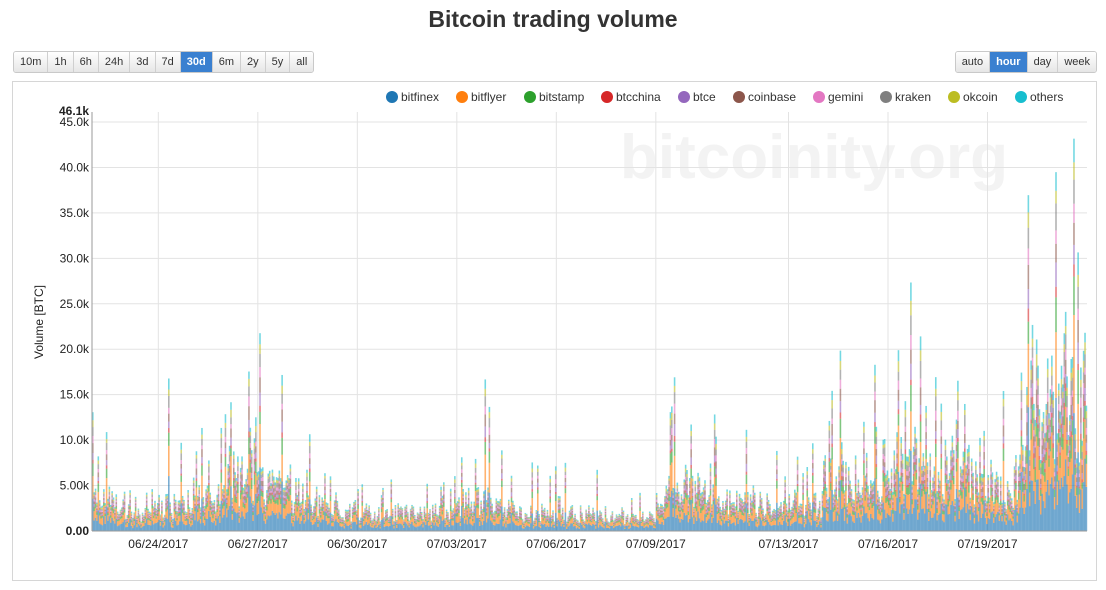 The width and height of the screenshot is (1106, 590). Describe the element at coordinates (168, 62) in the screenshot. I see `range-7d-button: 7d` at that location.